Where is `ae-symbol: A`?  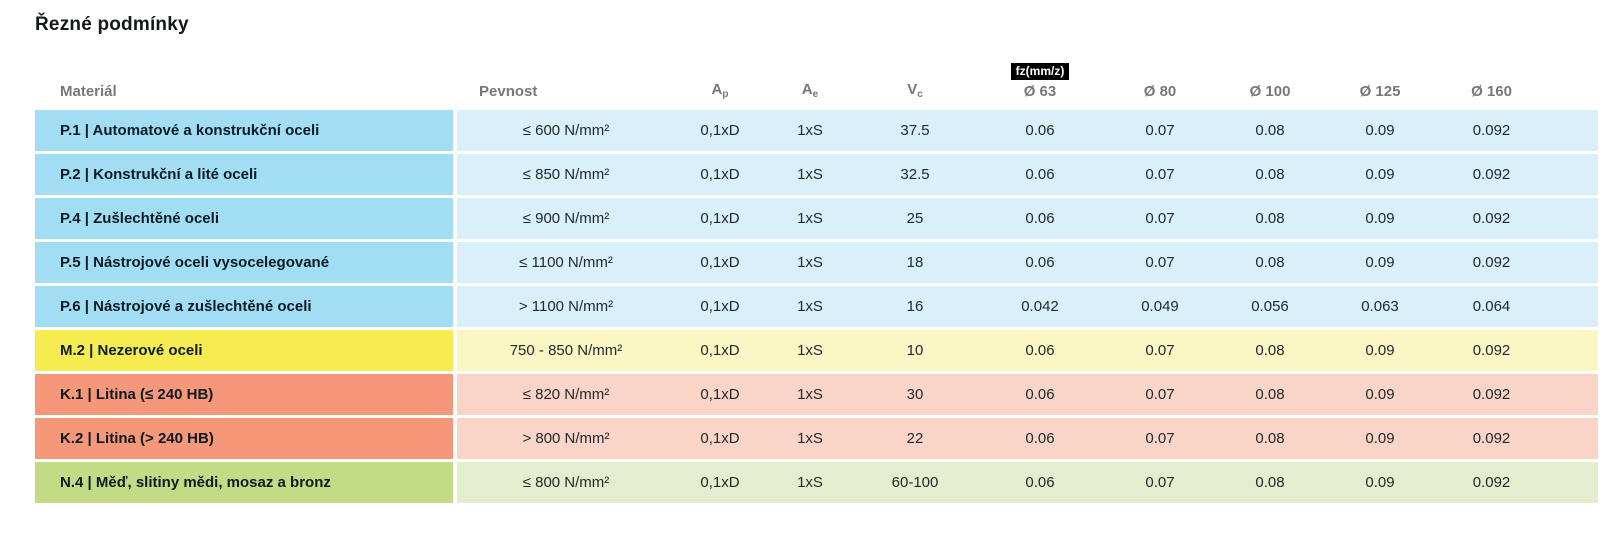 ae-symbol: A is located at coordinates (807, 89).